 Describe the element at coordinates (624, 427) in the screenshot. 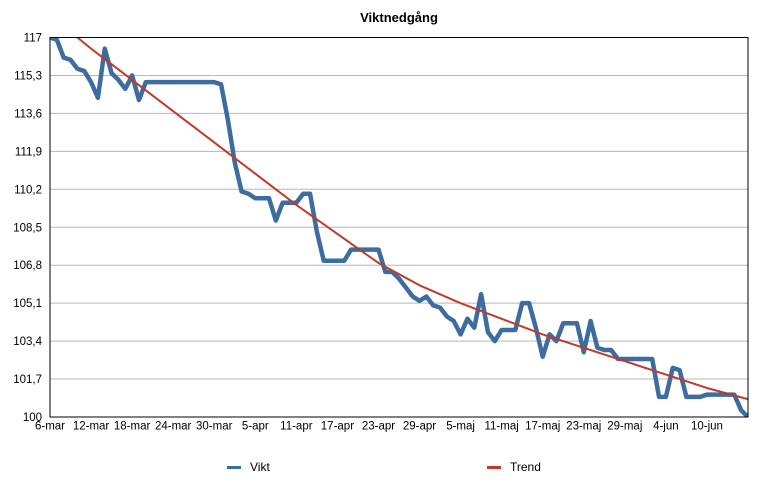

I see `x-axis-tick-label: 29-maj` at that location.